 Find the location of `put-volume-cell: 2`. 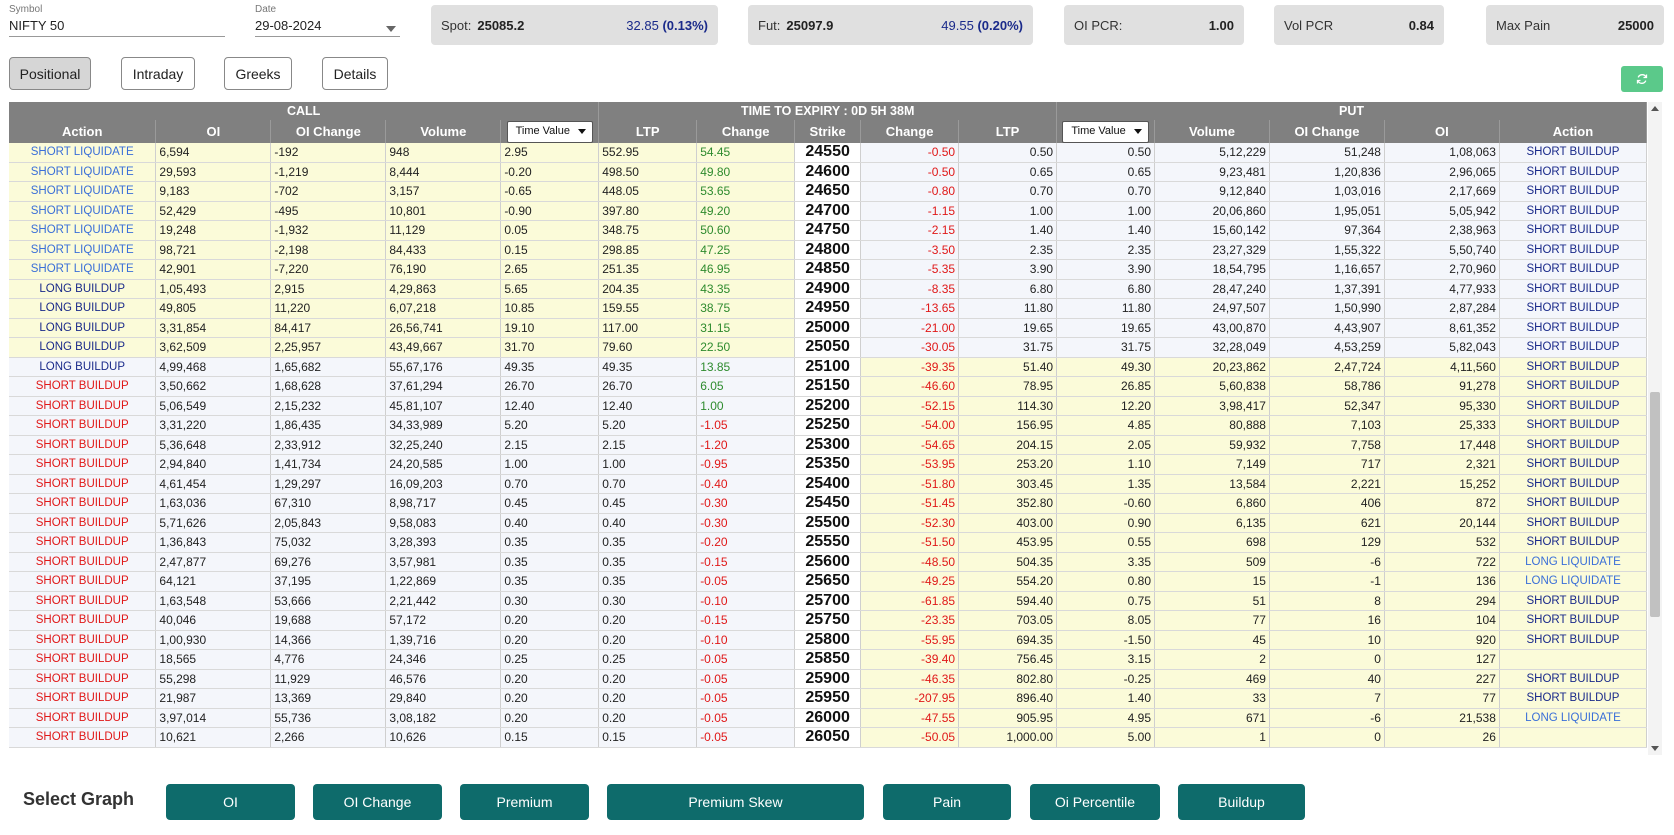

put-volume-cell: 2 is located at coordinates (1212, 659).